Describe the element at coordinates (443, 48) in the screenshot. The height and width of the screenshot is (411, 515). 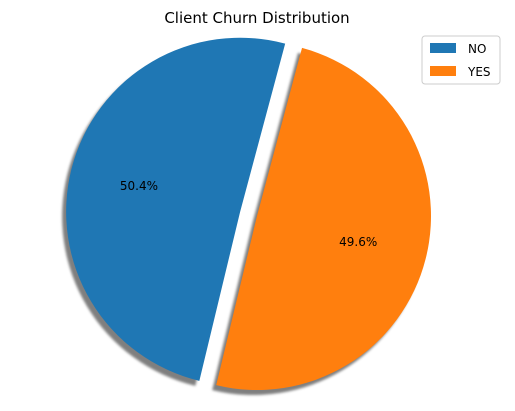
I see `legend-swatch-no` at that location.